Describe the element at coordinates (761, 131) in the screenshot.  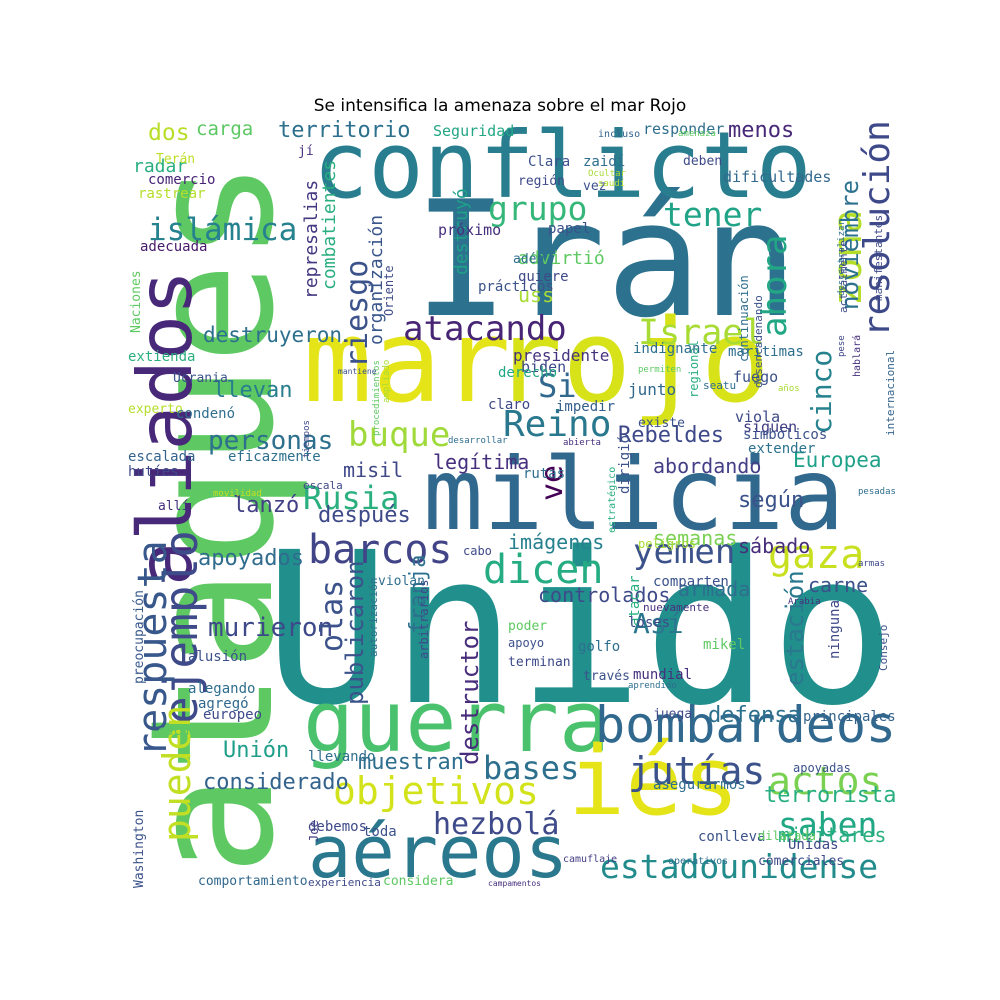
I see `cloud-word: menos` at that location.